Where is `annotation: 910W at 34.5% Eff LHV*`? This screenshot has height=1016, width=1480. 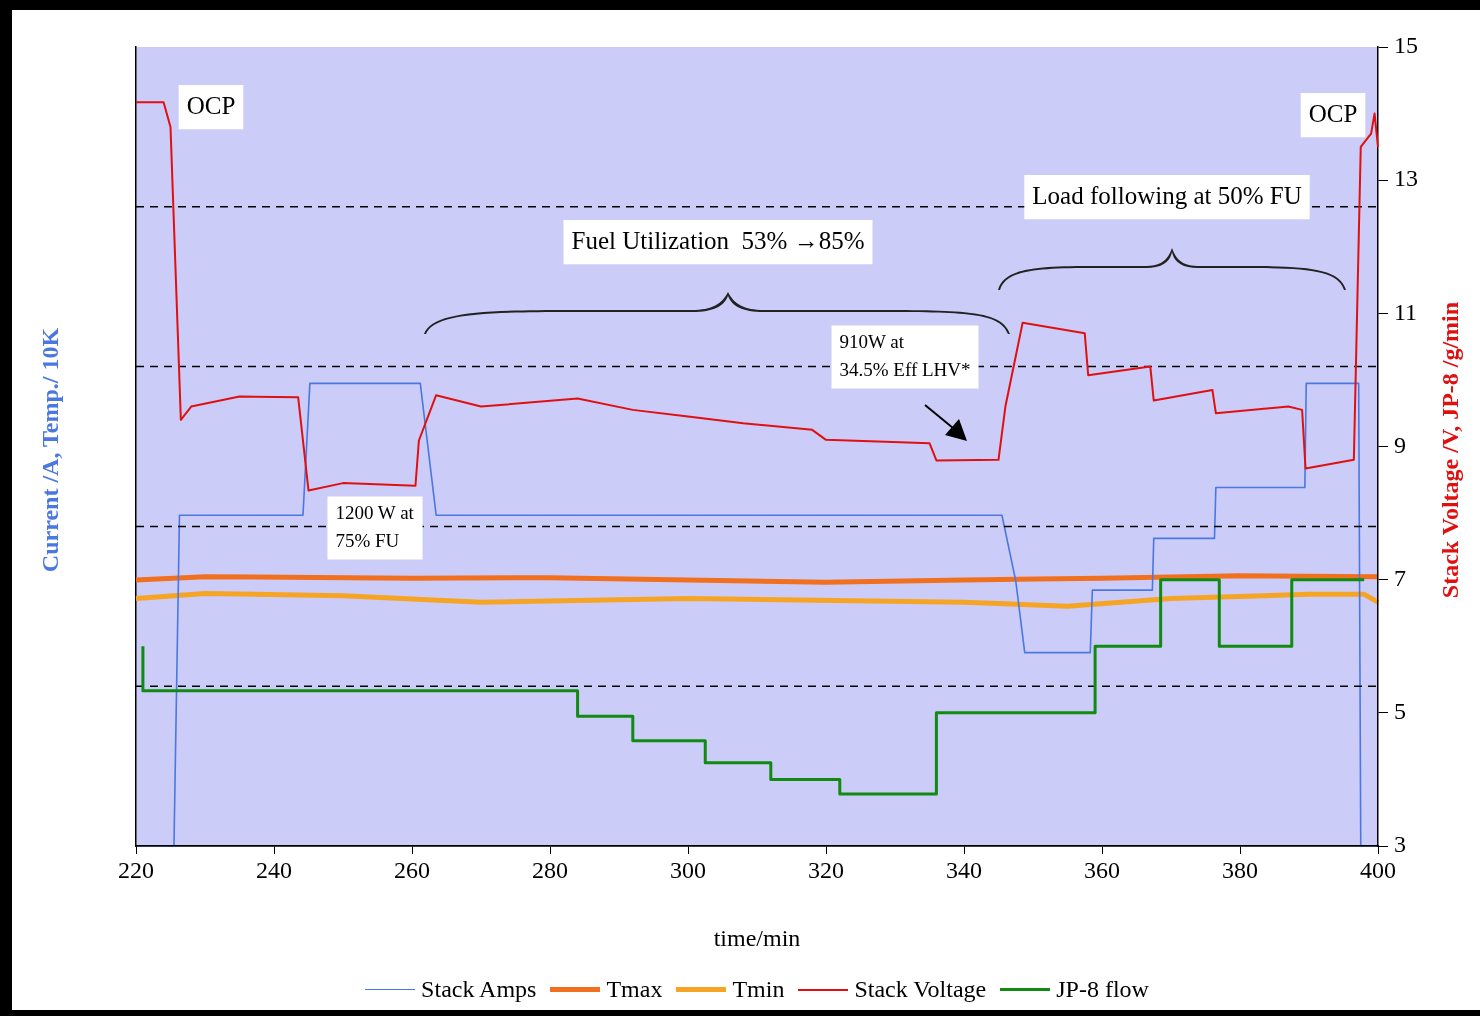 annotation: 910W at 34.5% Eff LHV* is located at coordinates (905, 355).